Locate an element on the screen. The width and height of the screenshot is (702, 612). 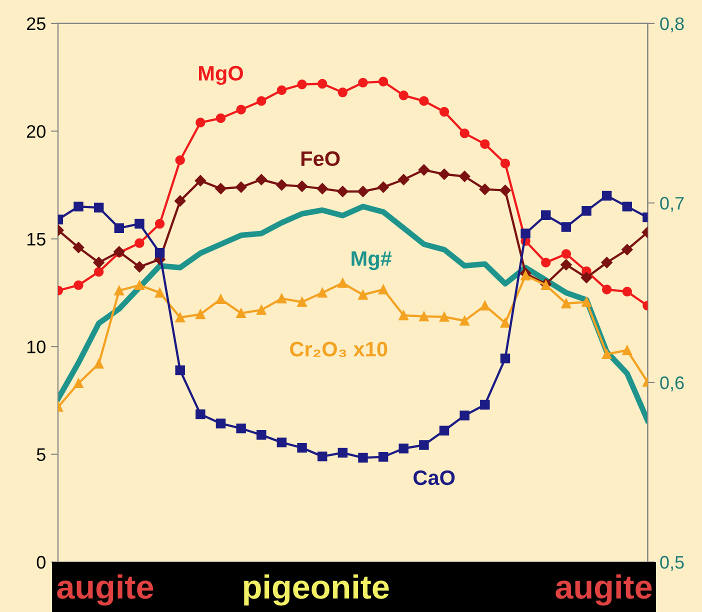
series-label: Mg# is located at coordinates (372, 260).